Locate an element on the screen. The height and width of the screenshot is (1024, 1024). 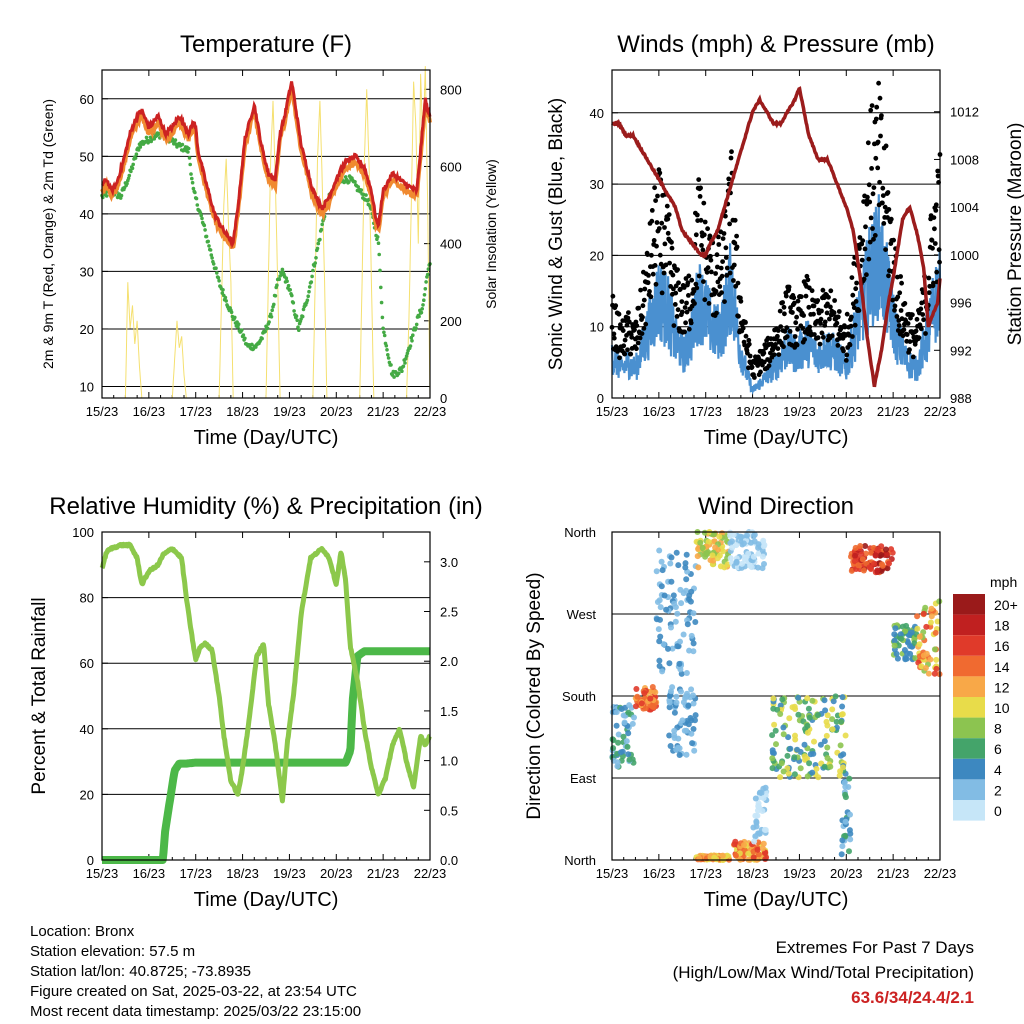
y-tick-label: North is located at coordinates (580, 532).